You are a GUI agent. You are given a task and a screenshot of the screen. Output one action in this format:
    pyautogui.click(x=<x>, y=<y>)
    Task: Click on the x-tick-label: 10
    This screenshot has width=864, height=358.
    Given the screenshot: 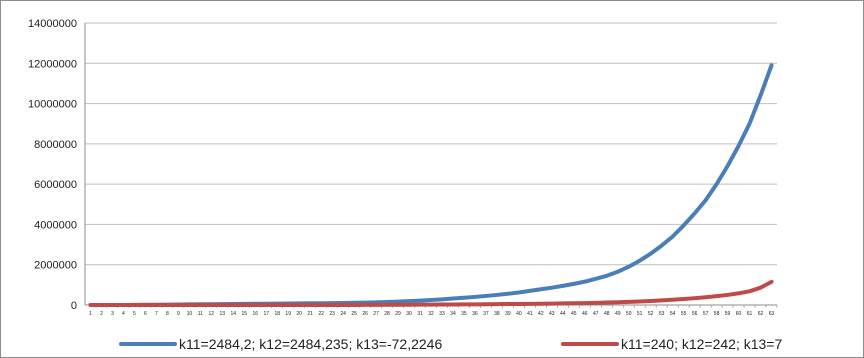 What is the action you would take?
    pyautogui.click(x=190, y=314)
    